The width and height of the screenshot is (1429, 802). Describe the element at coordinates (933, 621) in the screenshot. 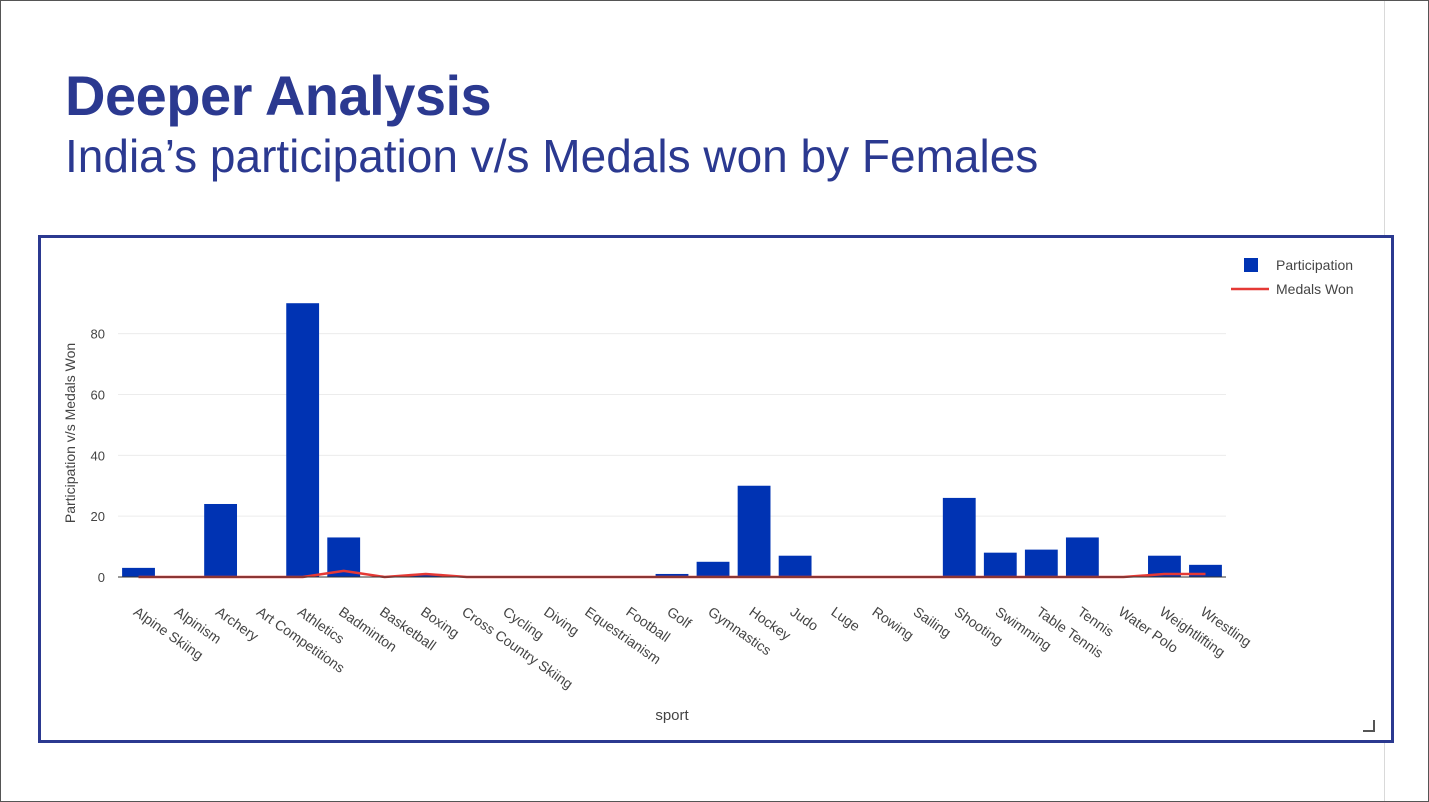

I see `x-tick-label: Sailing` at that location.